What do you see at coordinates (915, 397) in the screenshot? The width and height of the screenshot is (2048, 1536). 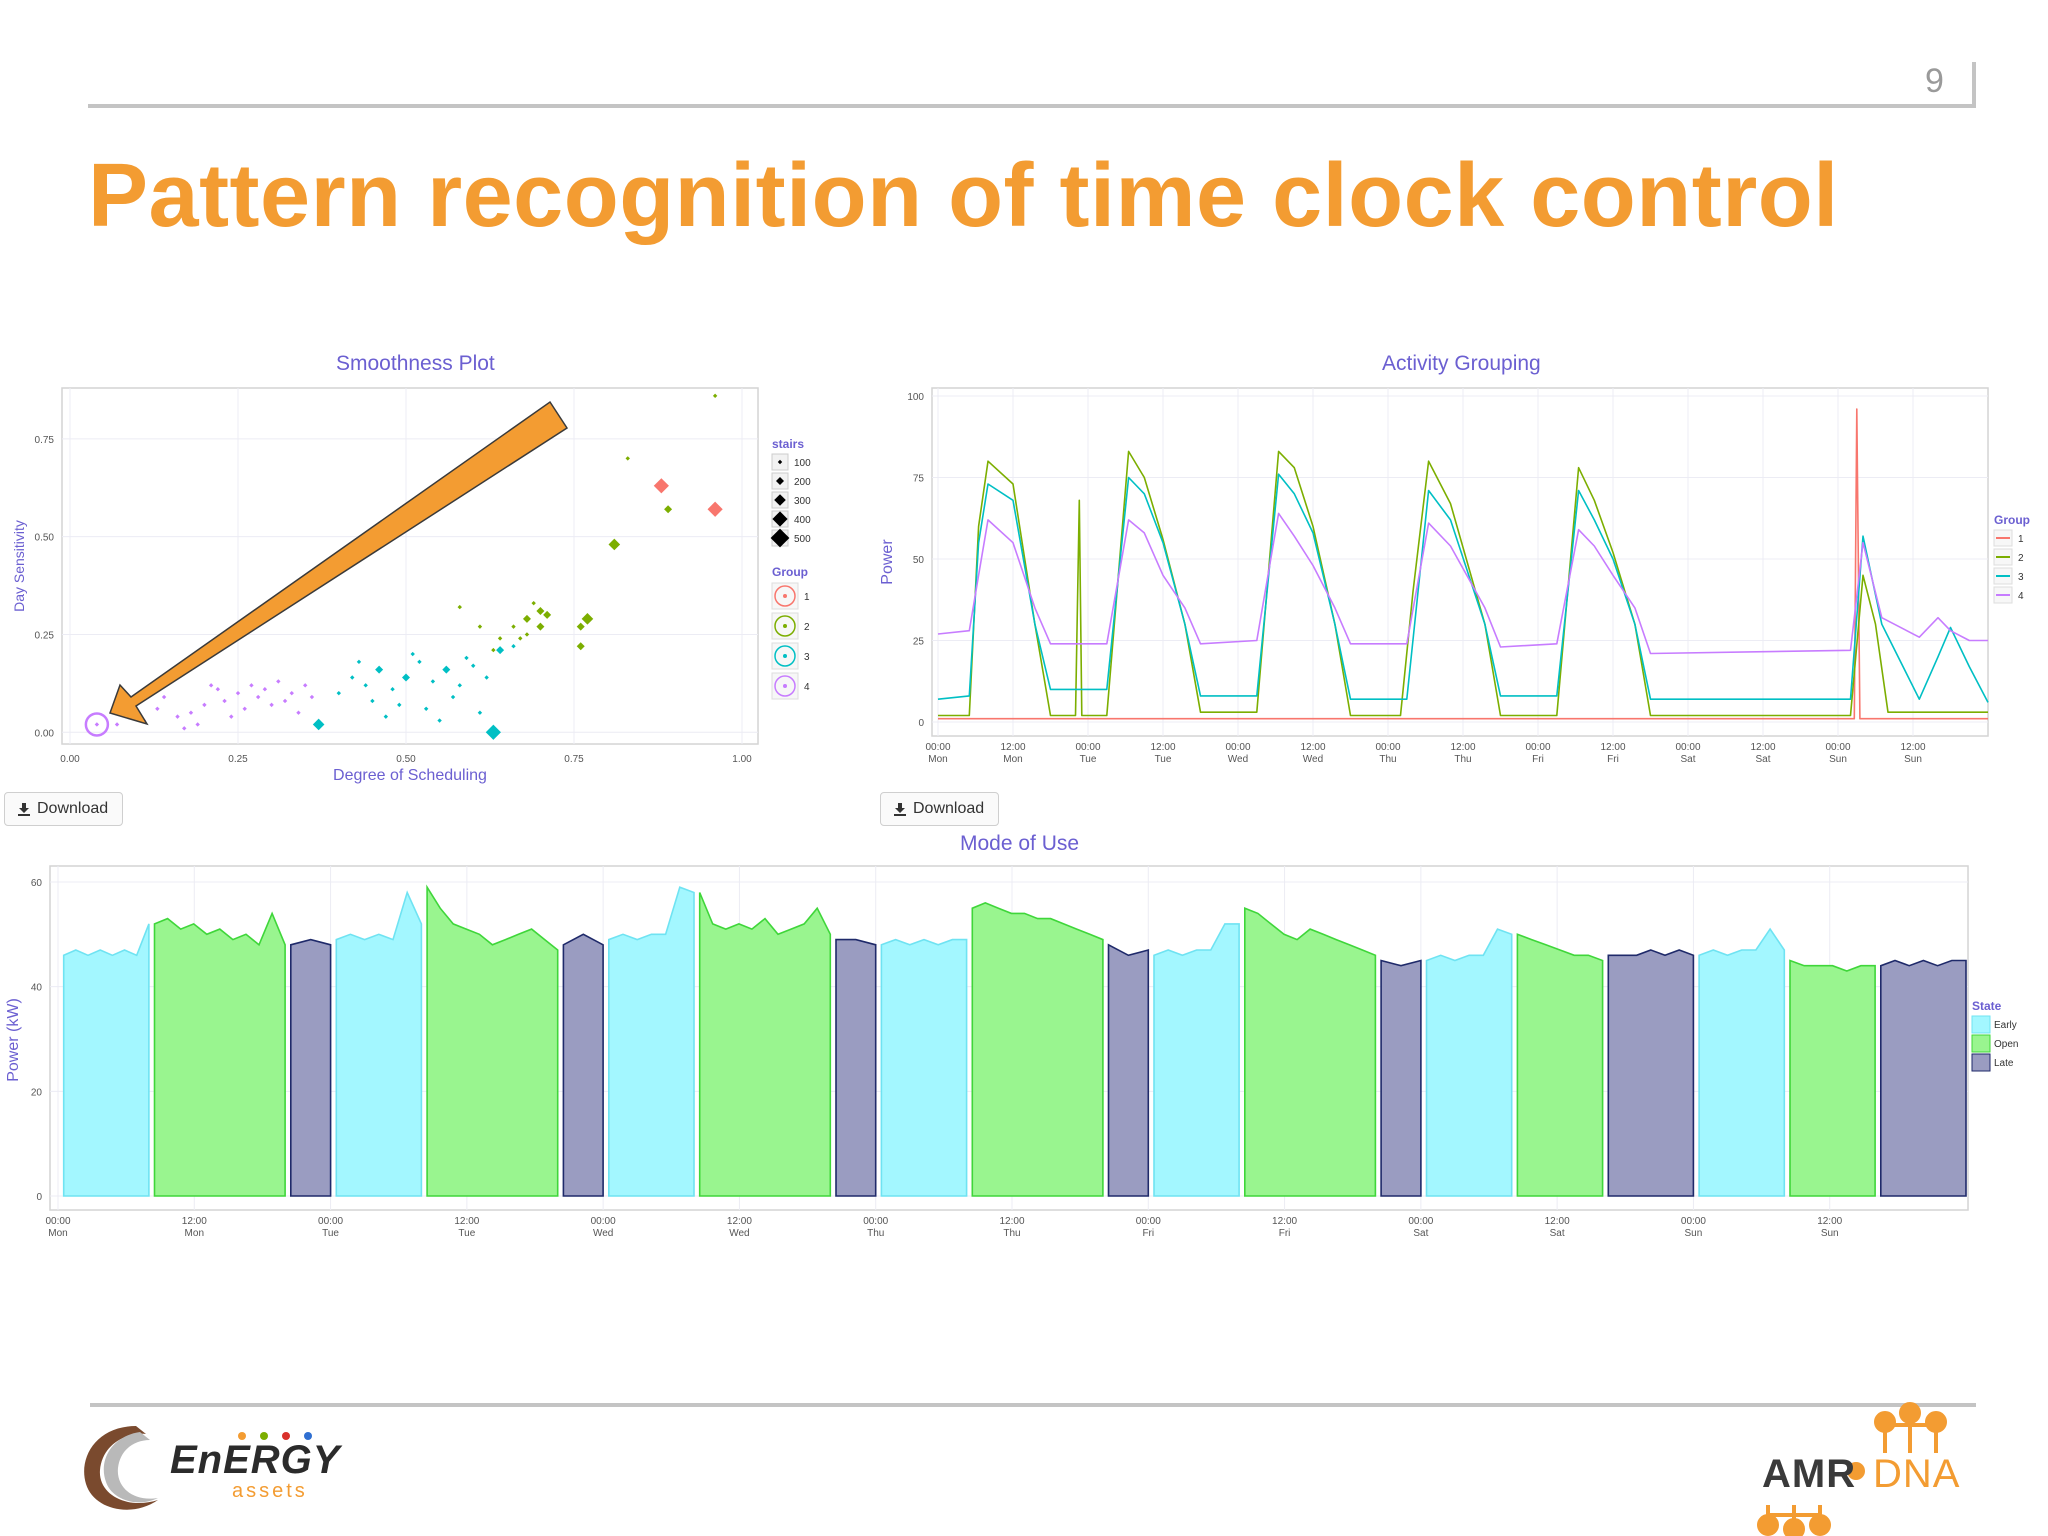 I see `y-tick-label: 100` at bounding box center [915, 397].